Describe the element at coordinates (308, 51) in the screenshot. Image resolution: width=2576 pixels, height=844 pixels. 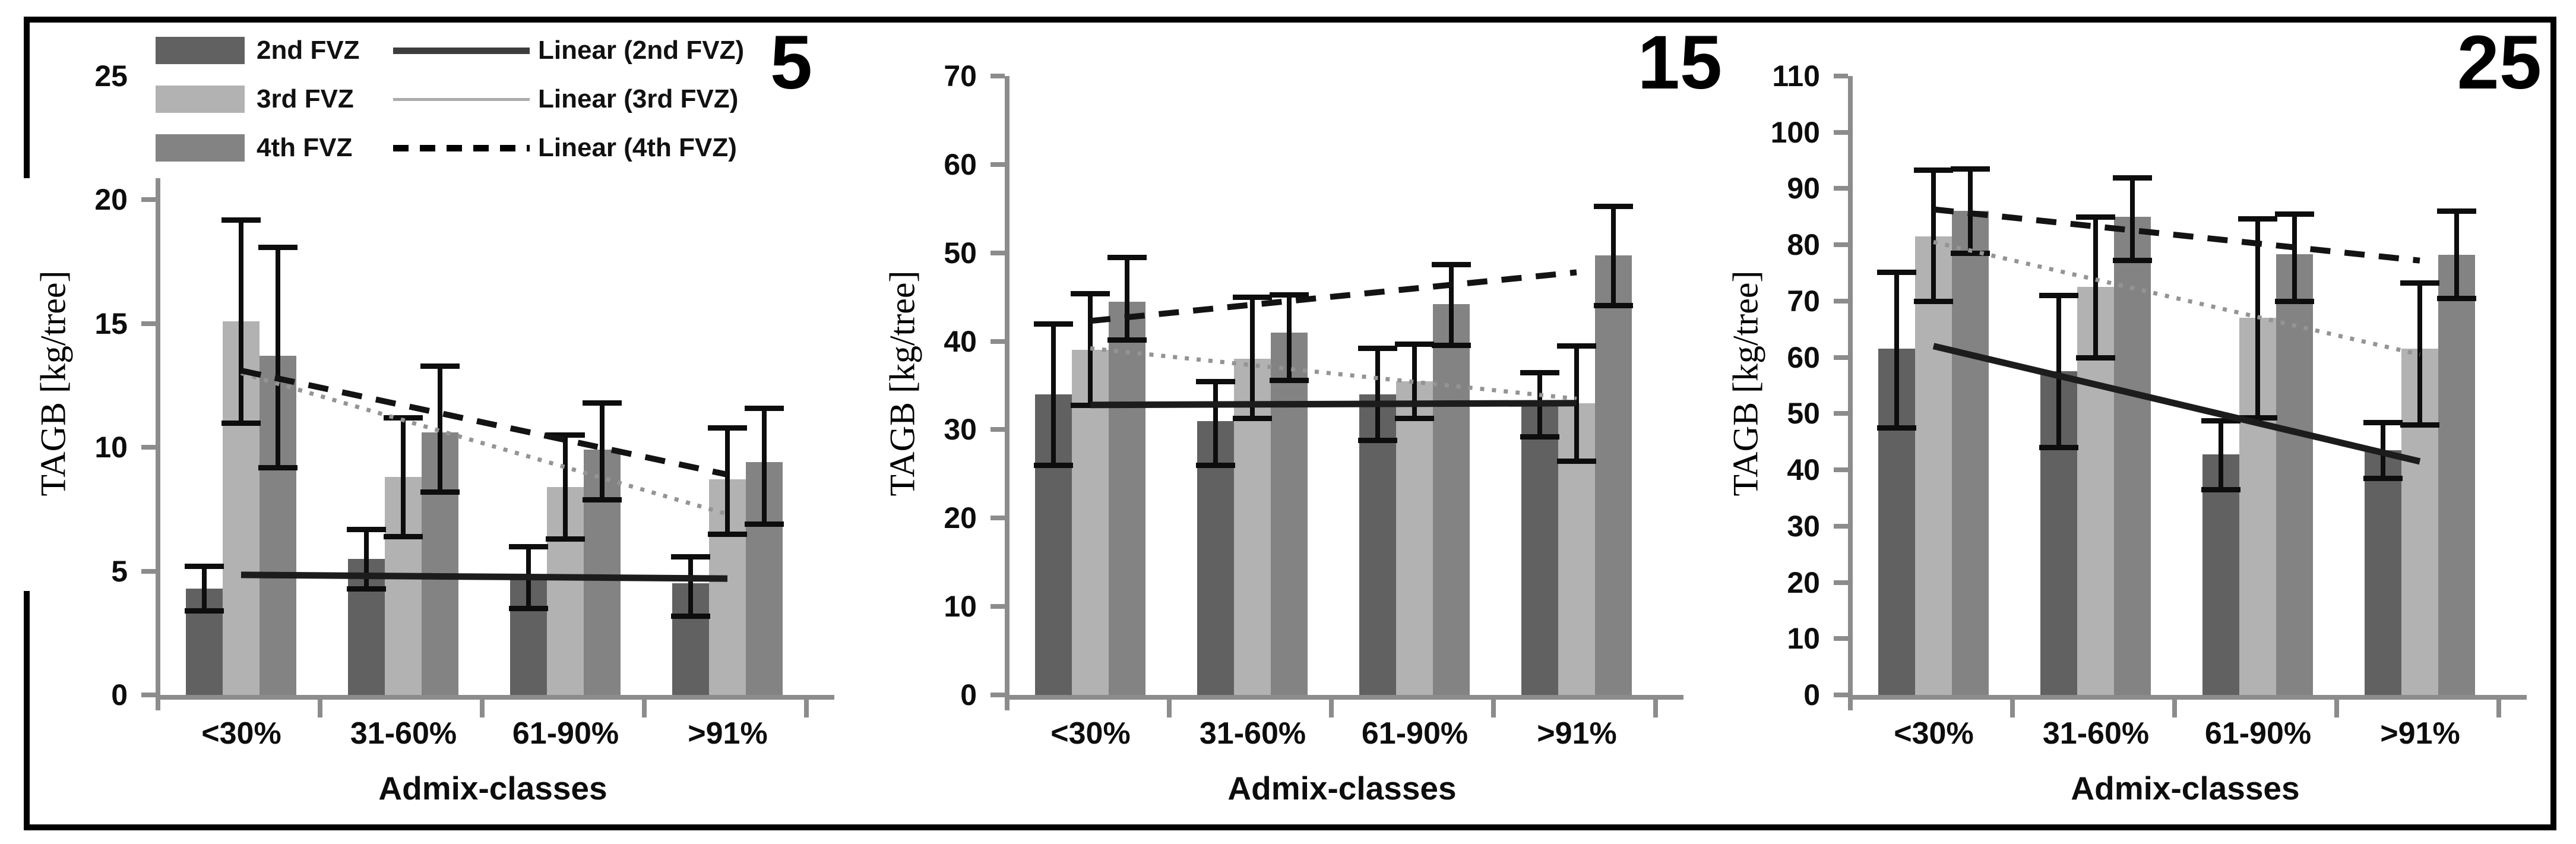
I see `legend-label-2nd-fvz: 2nd FVZ` at that location.